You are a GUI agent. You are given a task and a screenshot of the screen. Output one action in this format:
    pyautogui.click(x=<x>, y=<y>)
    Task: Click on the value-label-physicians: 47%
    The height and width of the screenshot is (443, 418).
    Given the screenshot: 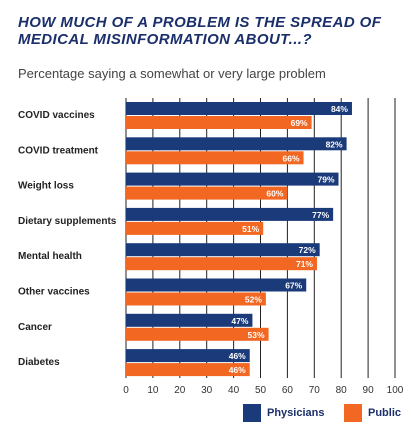 What is the action you would take?
    pyautogui.click(x=239, y=321)
    